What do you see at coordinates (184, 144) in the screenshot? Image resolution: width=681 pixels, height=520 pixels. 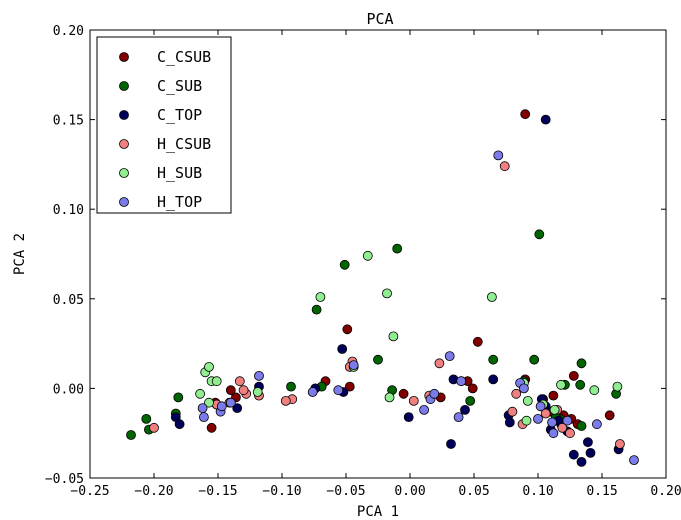 I see `legend-label-h-csub: H_CSUB` at bounding box center [184, 144].